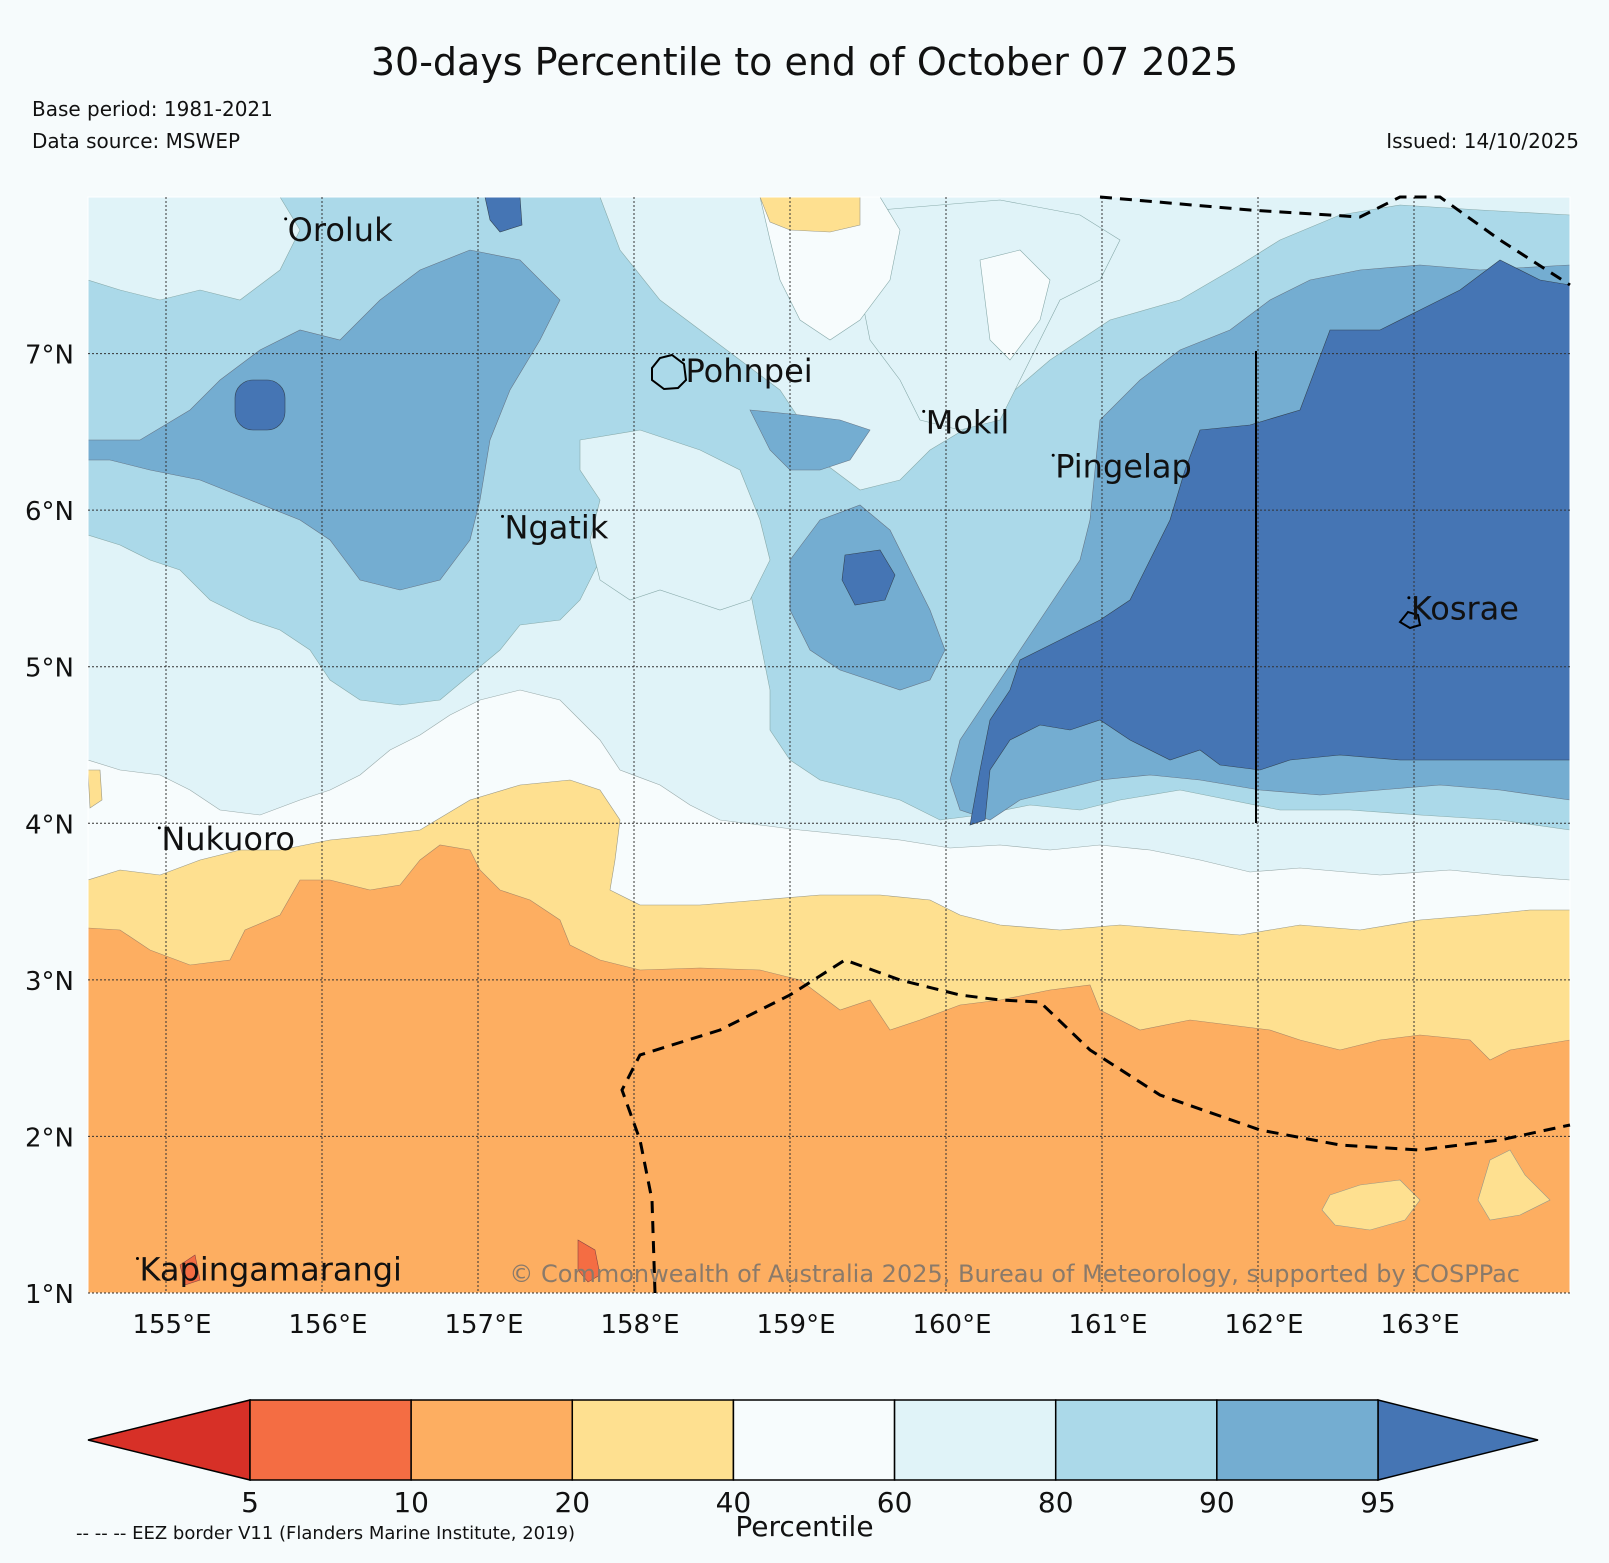 This screenshot has width=1609, height=1563. I want to click on colorbar-tick-label: 60, so click(895, 1502).